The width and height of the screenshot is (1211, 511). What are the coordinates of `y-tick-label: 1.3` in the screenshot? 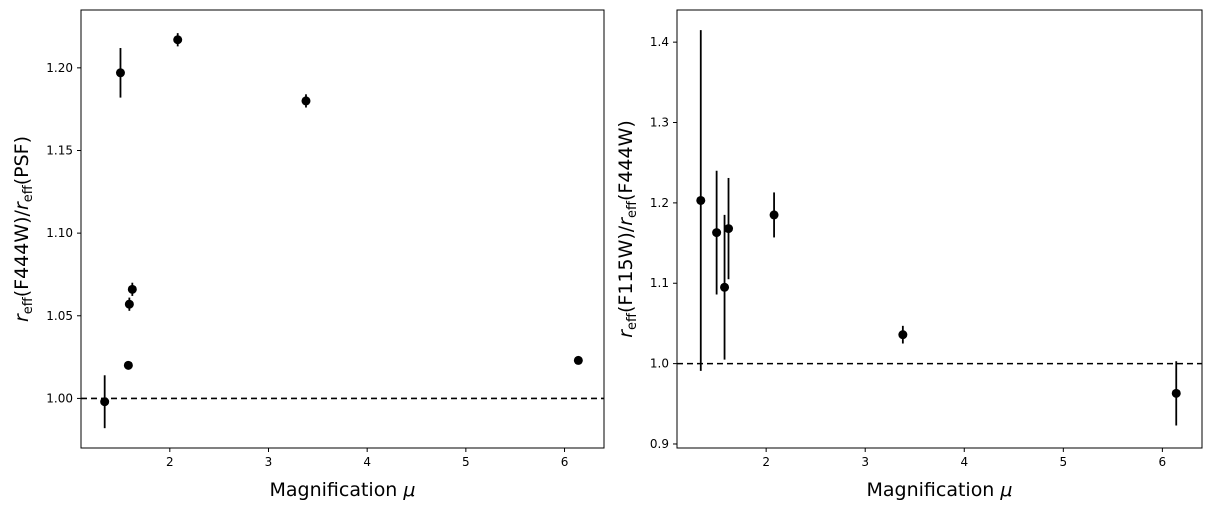 It's located at (659, 123).